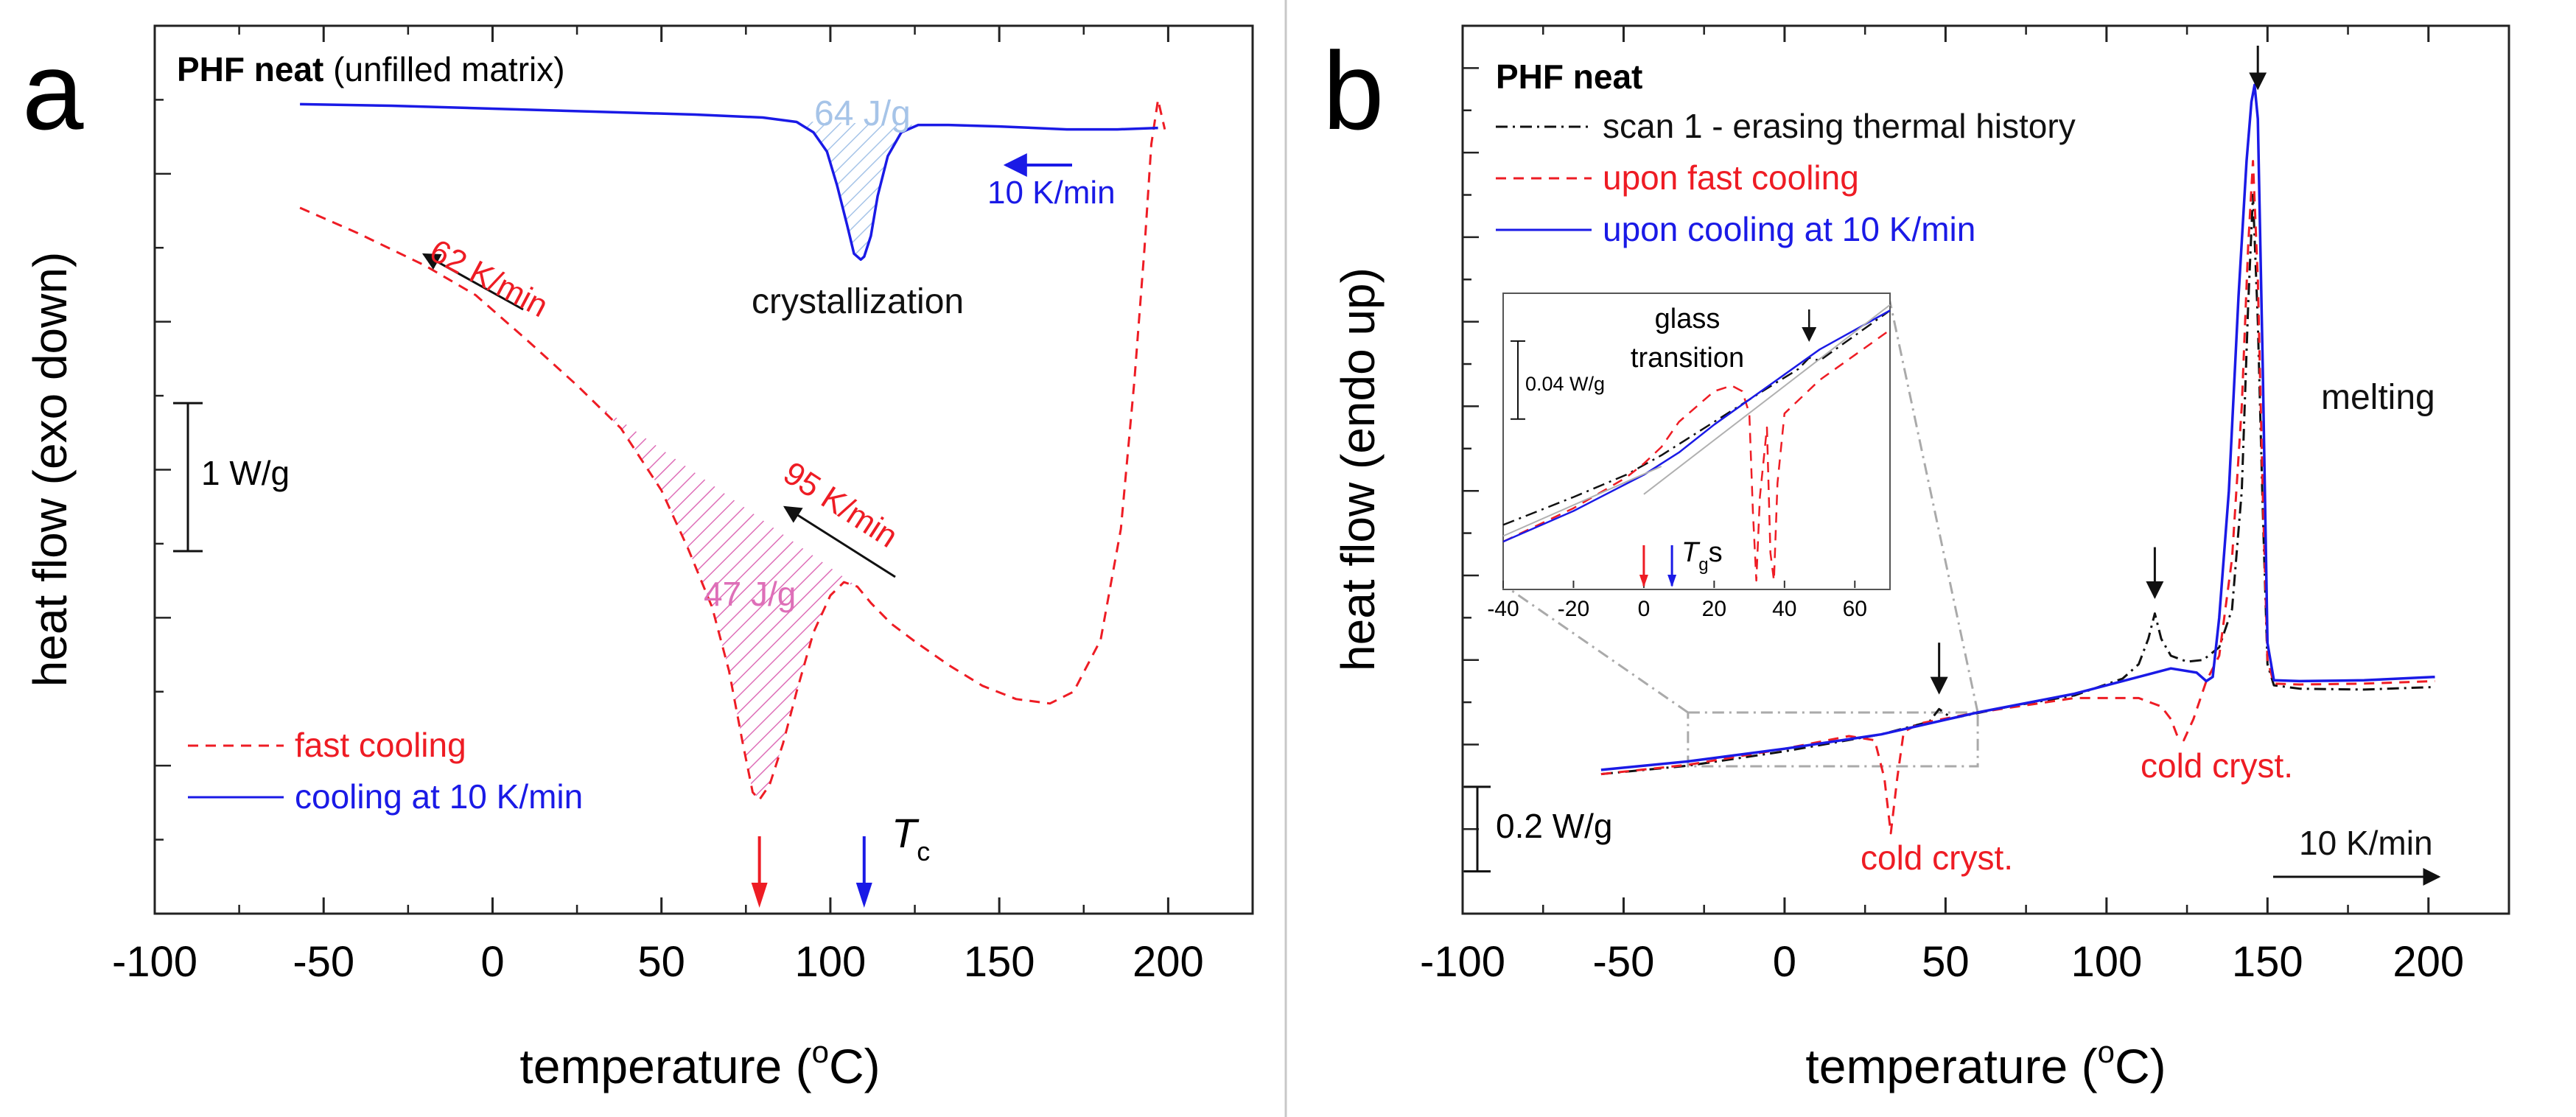 This screenshot has width=2576, height=1117. Describe the element at coordinates (863, 114) in the screenshot. I see `panel-a-area-label-64: 64 J/g` at that location.